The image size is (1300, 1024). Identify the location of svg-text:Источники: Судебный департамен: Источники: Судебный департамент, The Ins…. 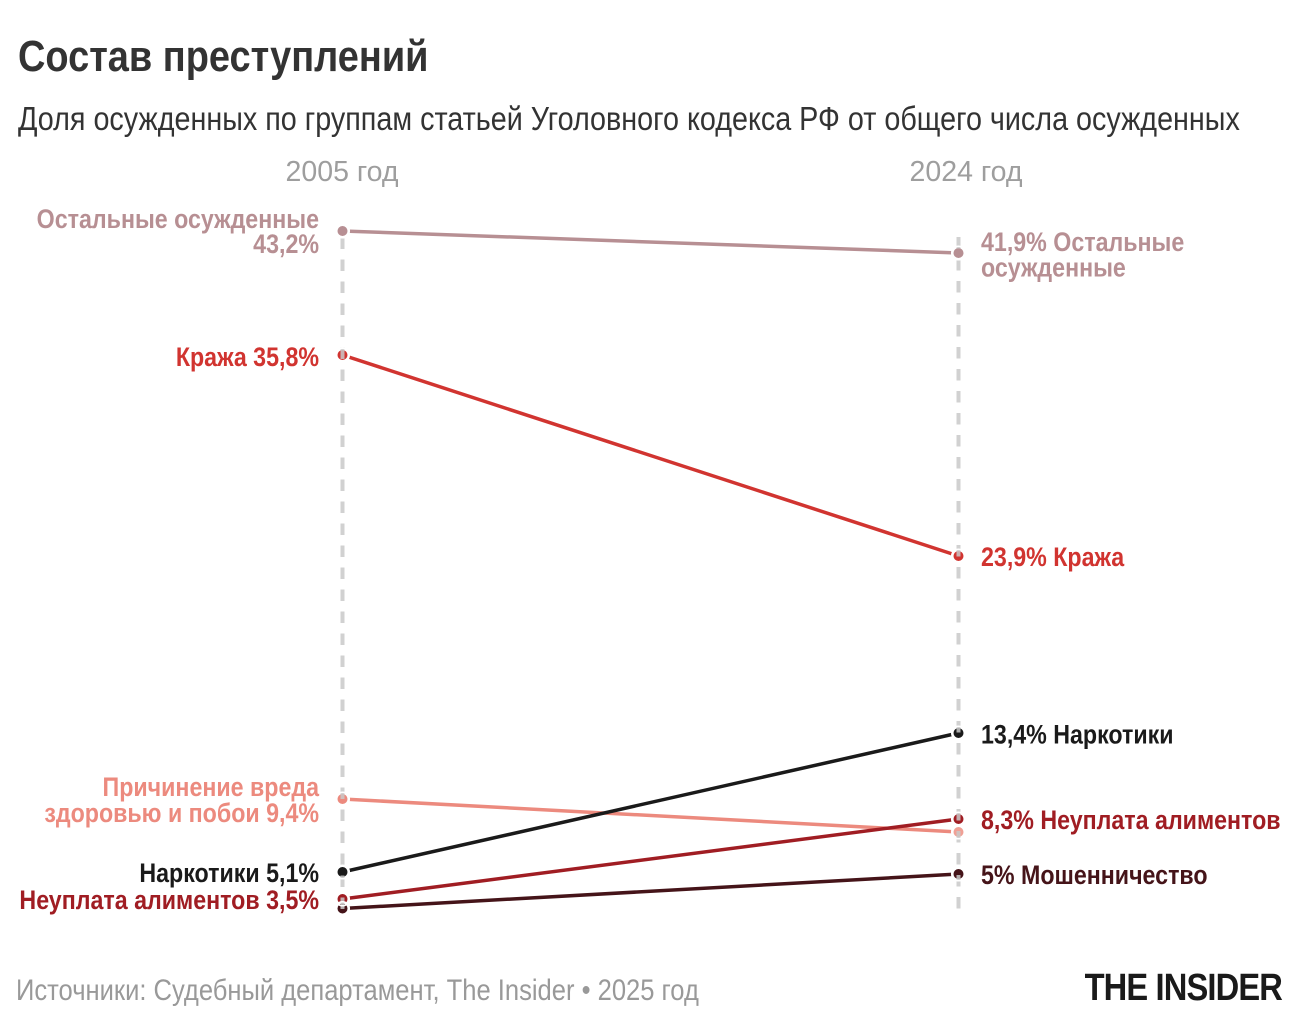
(357, 989).